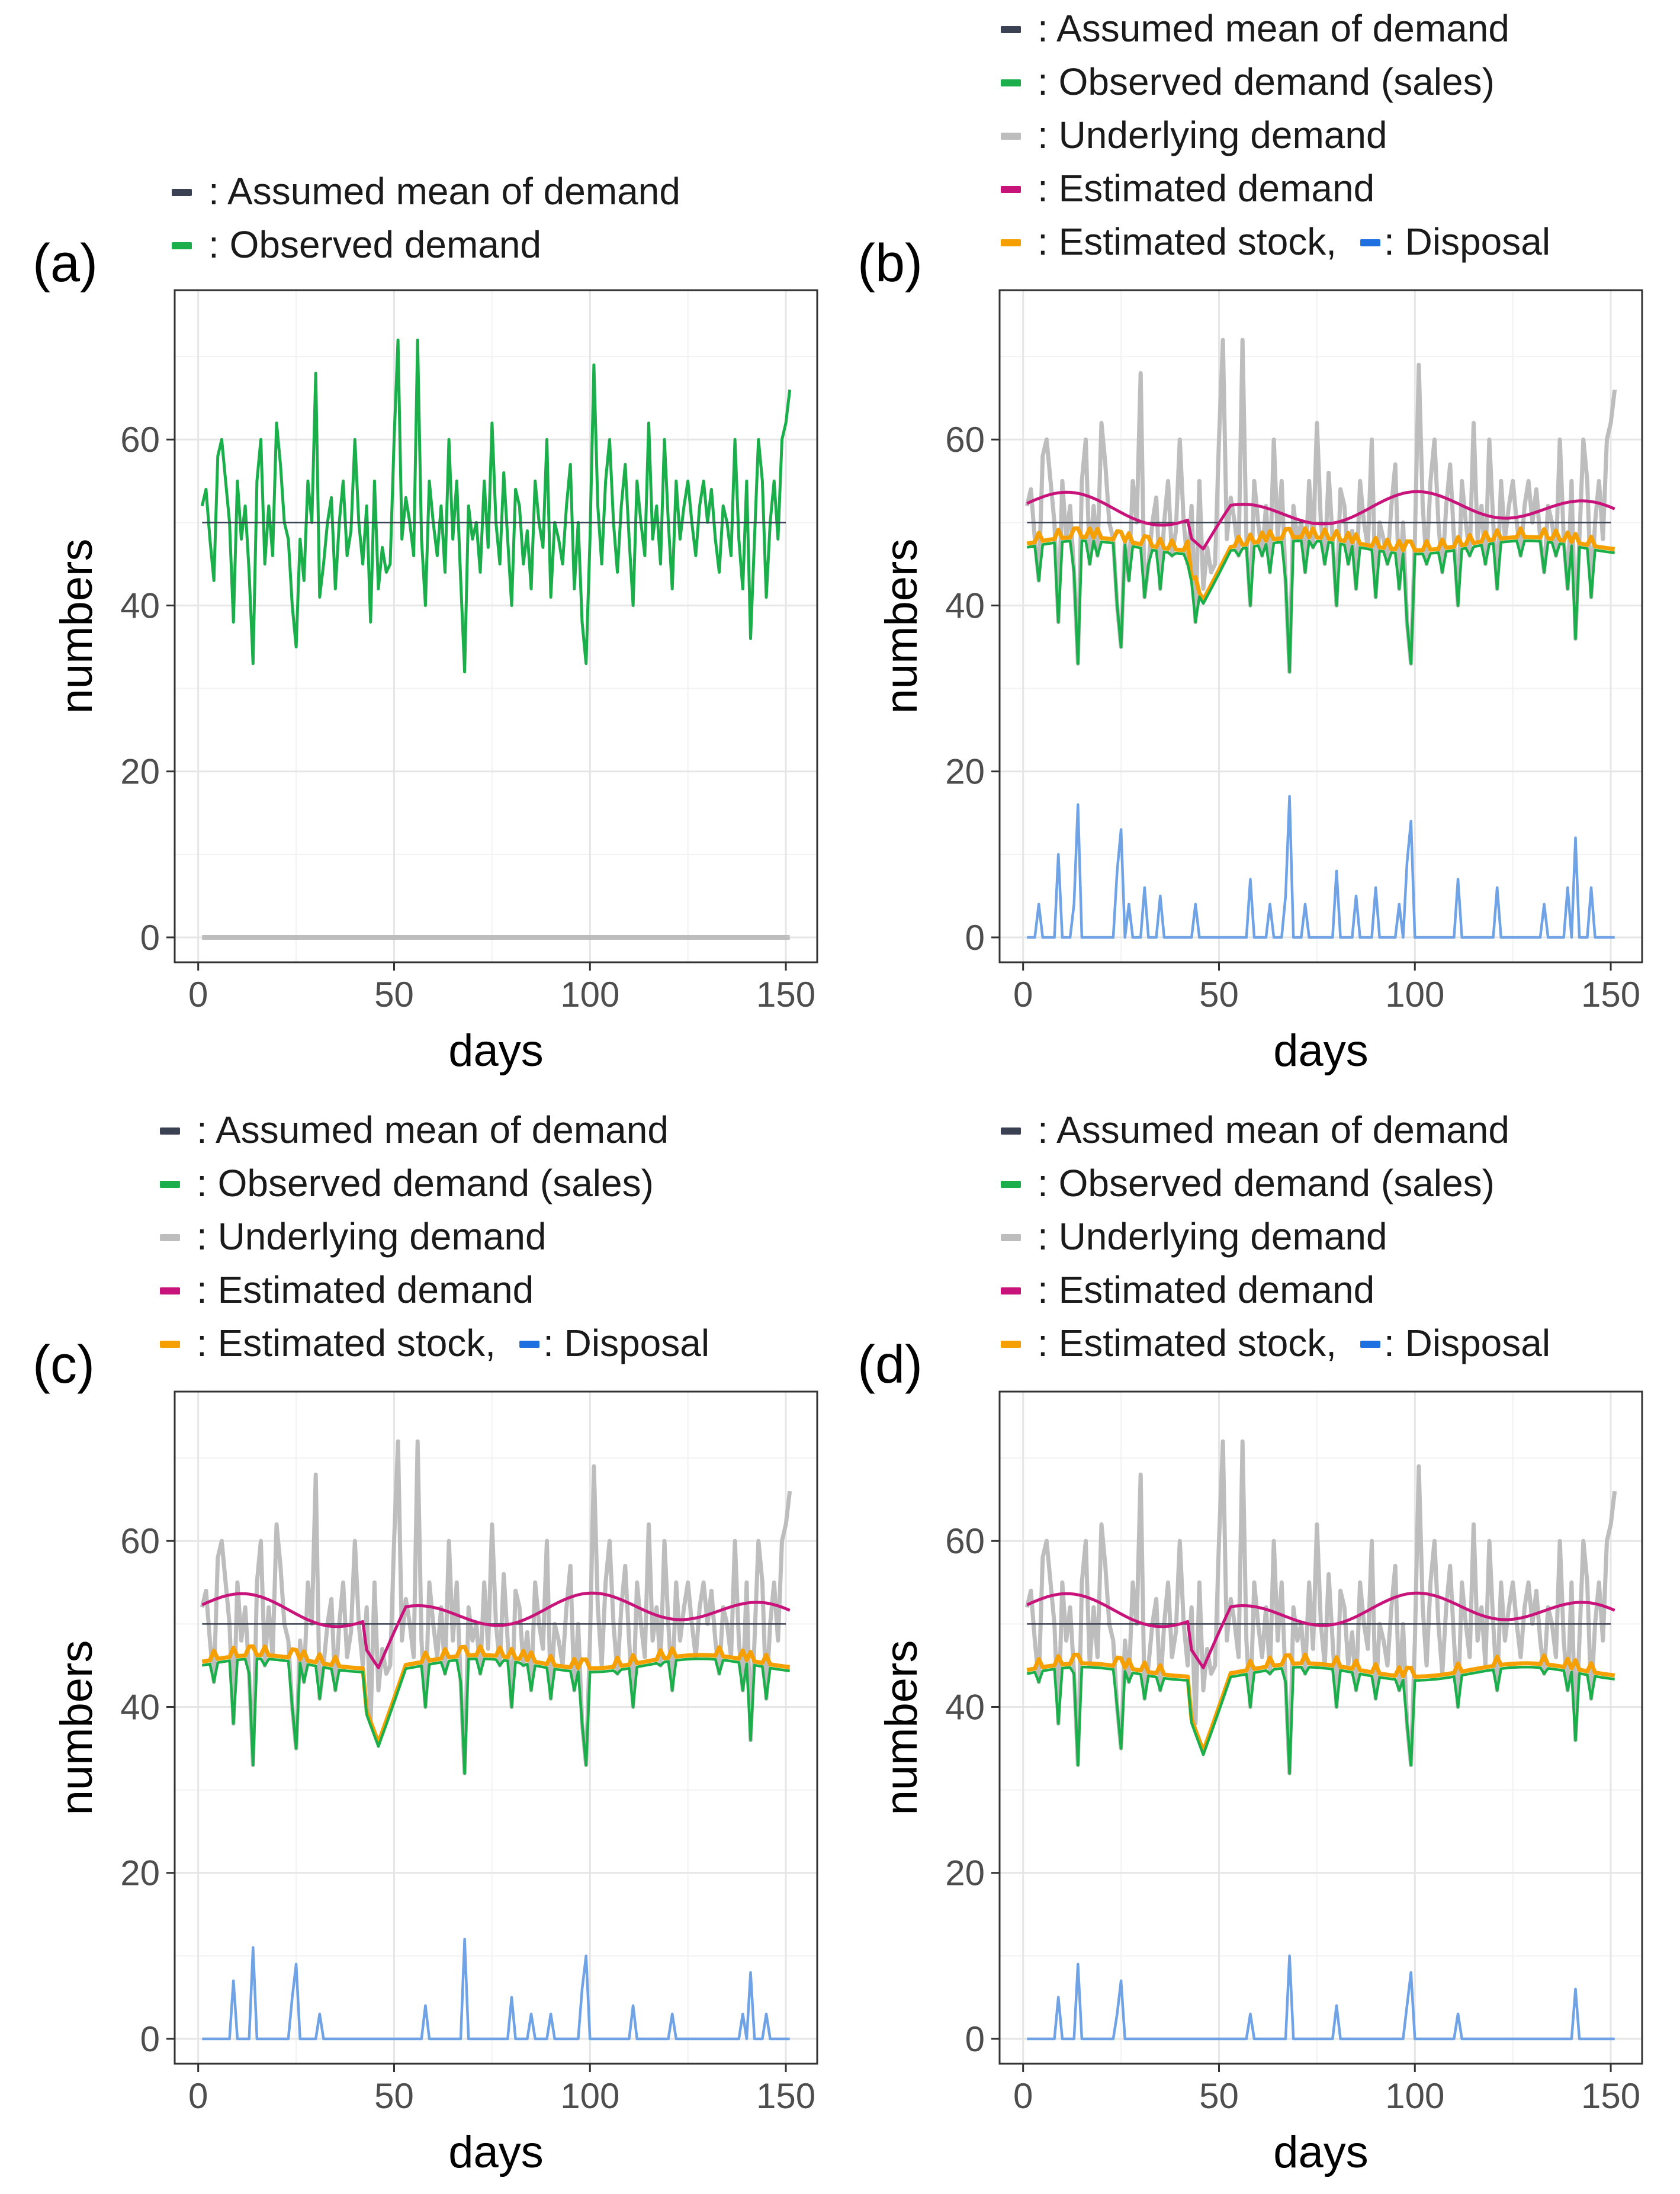  Describe the element at coordinates (65, 263) in the screenshot. I see `panel-letter: (a)` at that location.